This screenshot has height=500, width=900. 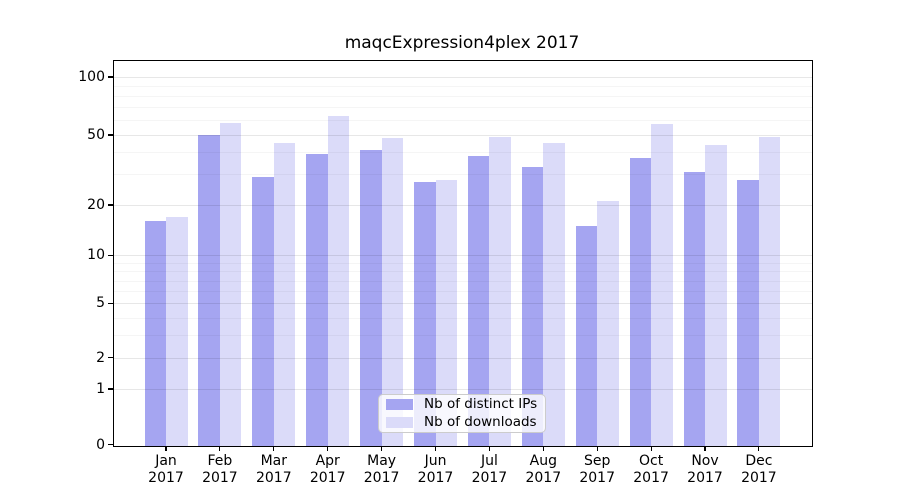 What do you see at coordinates (489, 469) in the screenshot?
I see `x-tick-label-jul: Jul 2017` at bounding box center [489, 469].